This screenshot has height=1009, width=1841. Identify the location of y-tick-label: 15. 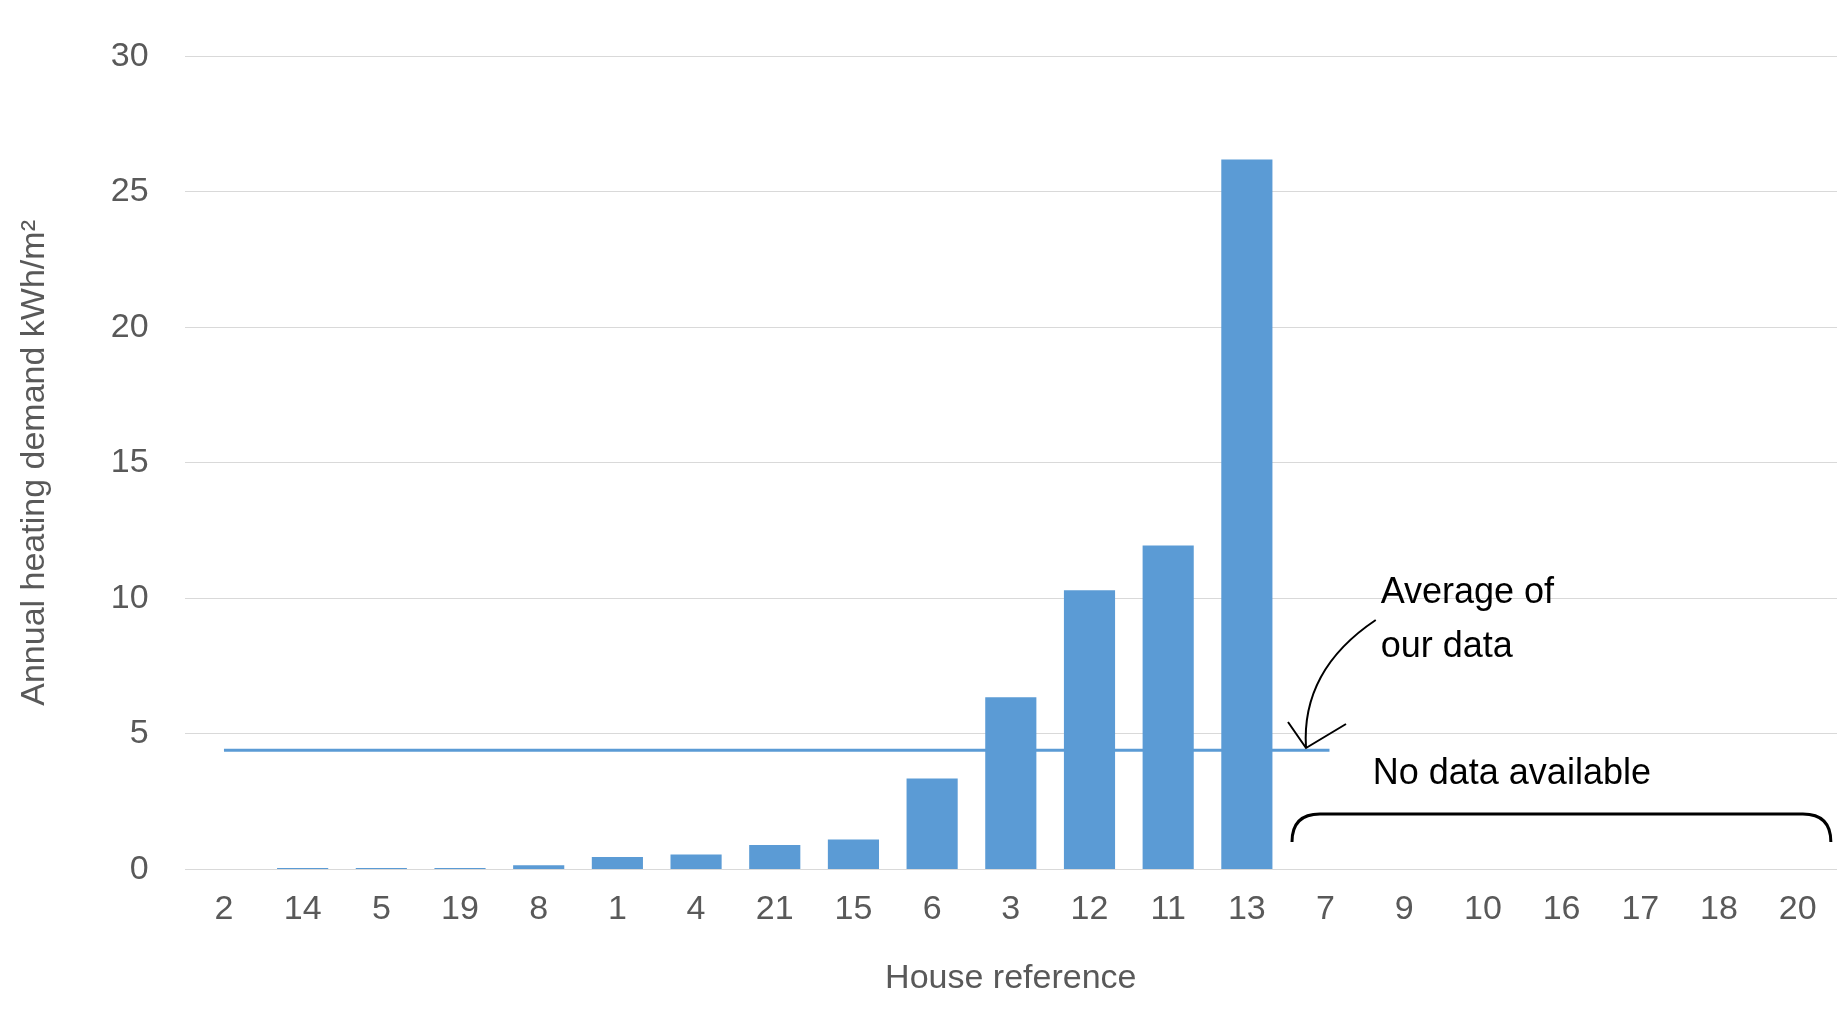
(129, 460).